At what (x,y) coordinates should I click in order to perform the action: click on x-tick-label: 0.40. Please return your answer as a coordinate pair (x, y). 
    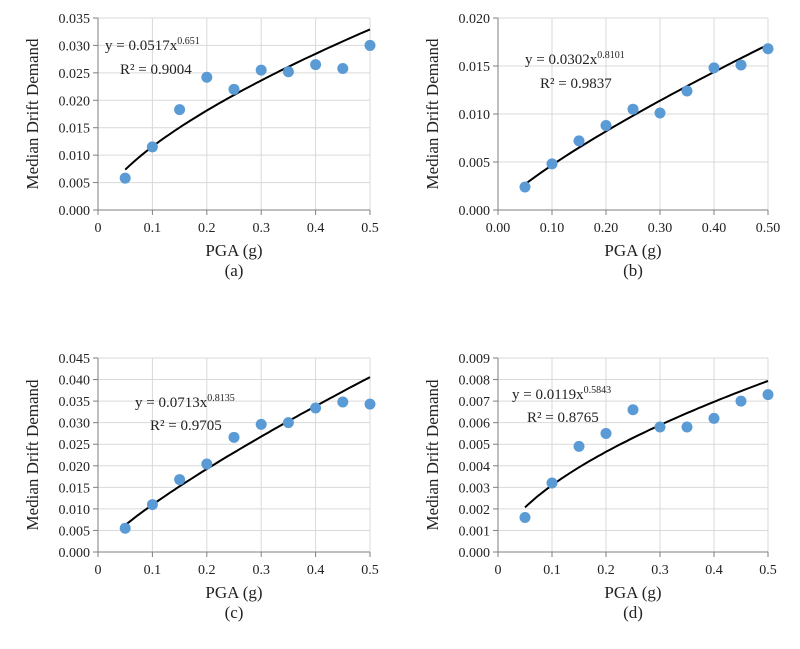
    Looking at the image, I should click on (714, 228).